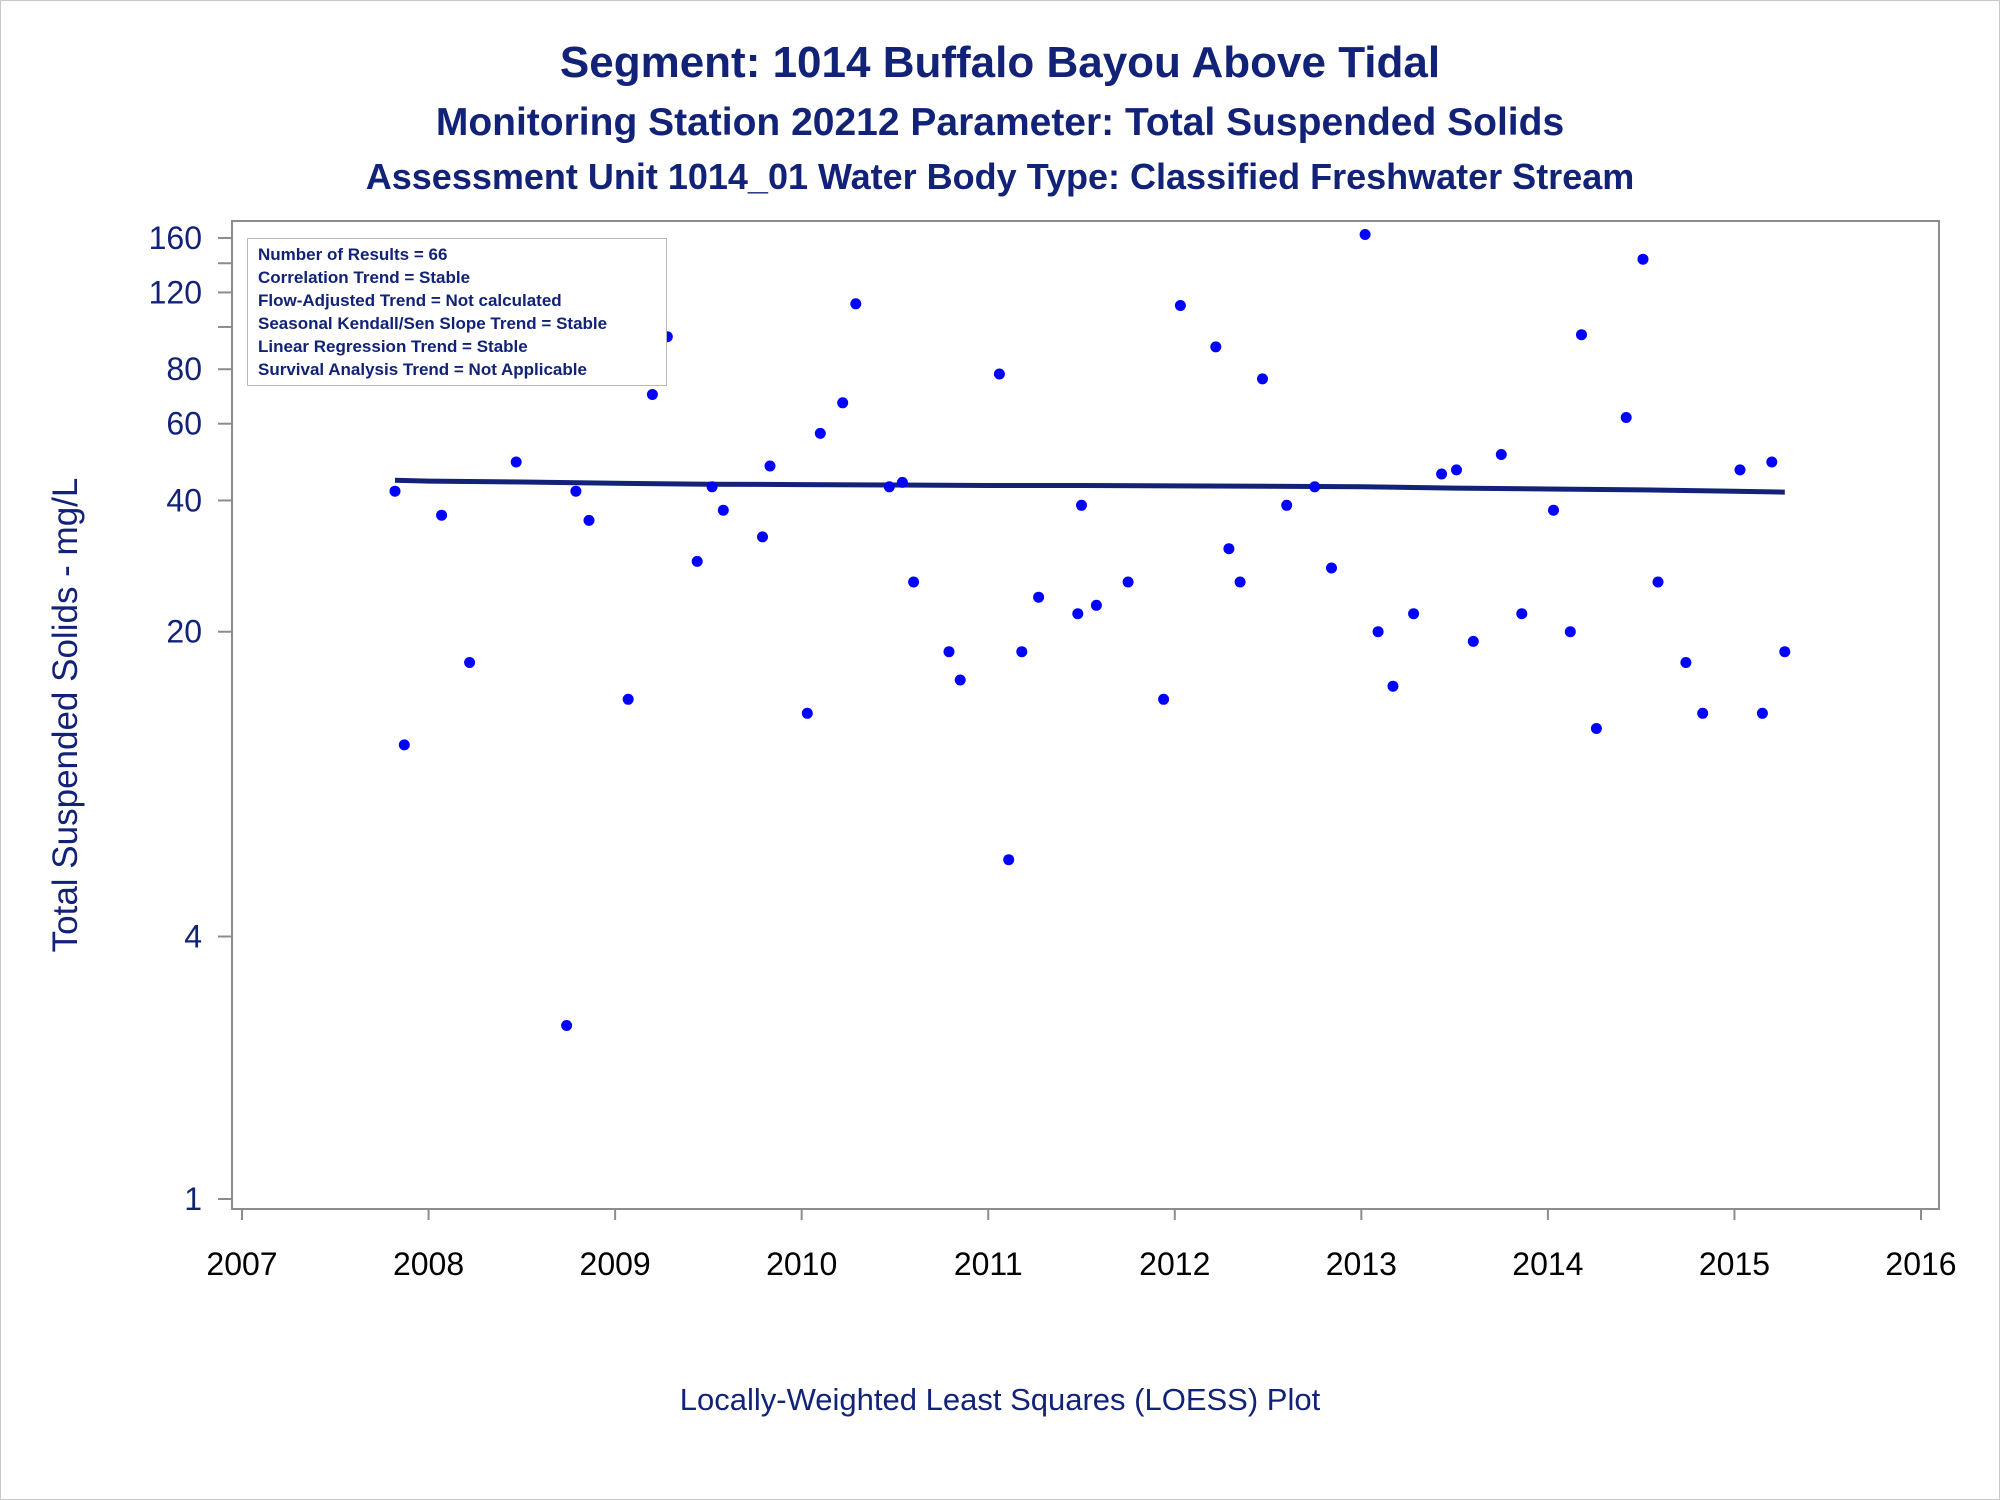 The width and height of the screenshot is (2000, 1500). I want to click on y-tick-label: 20, so click(184, 632).